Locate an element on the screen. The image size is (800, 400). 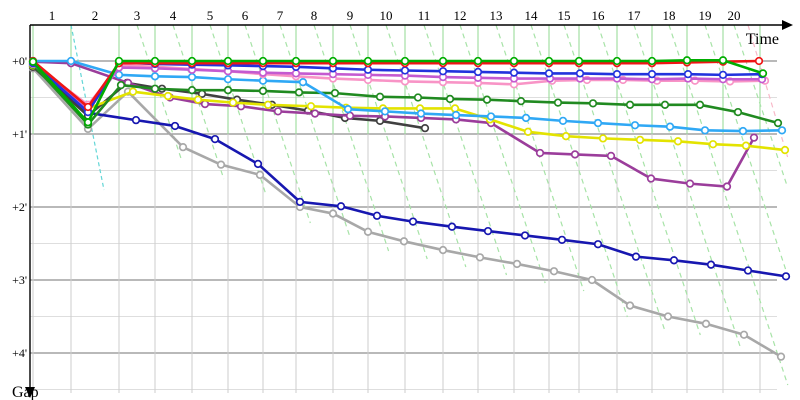
x-axis-title: Time is located at coordinates (762, 39).